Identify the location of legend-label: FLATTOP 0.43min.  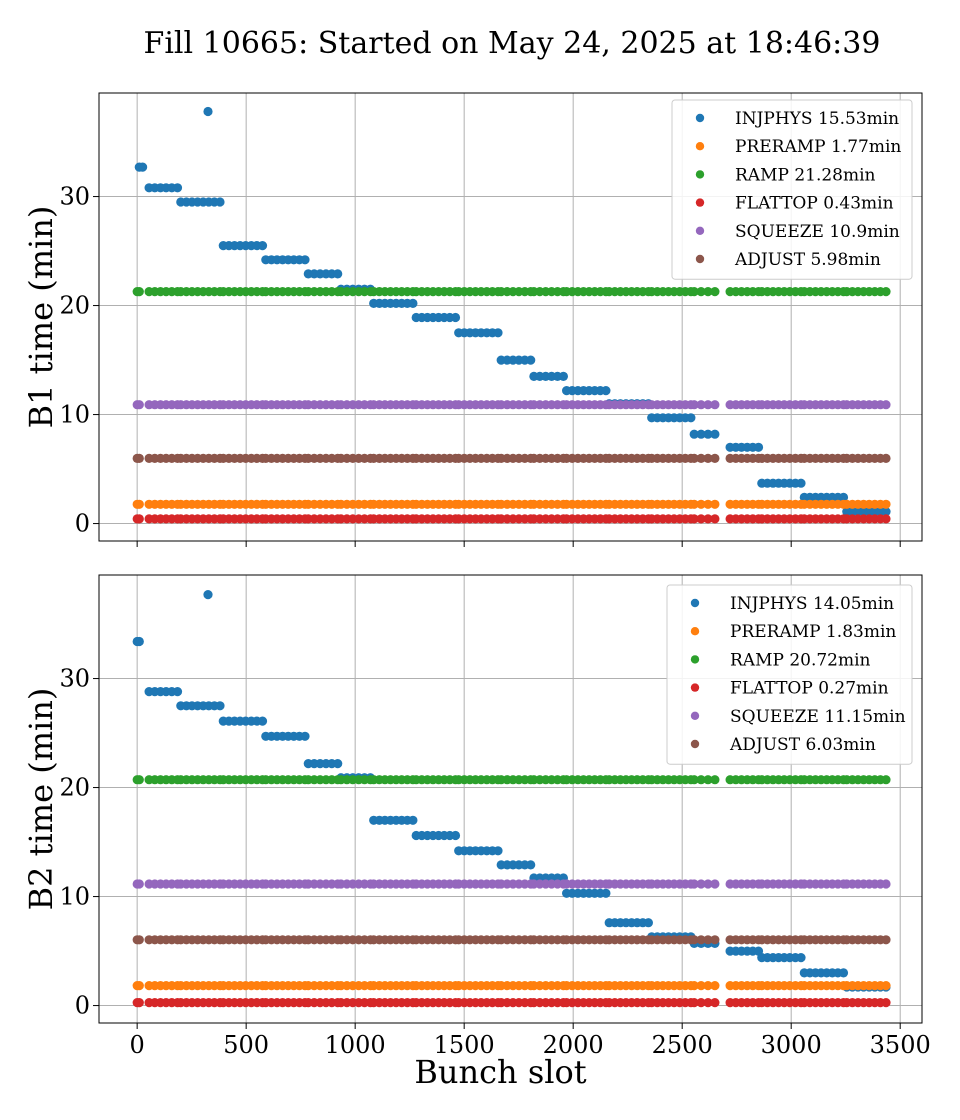
(814, 204).